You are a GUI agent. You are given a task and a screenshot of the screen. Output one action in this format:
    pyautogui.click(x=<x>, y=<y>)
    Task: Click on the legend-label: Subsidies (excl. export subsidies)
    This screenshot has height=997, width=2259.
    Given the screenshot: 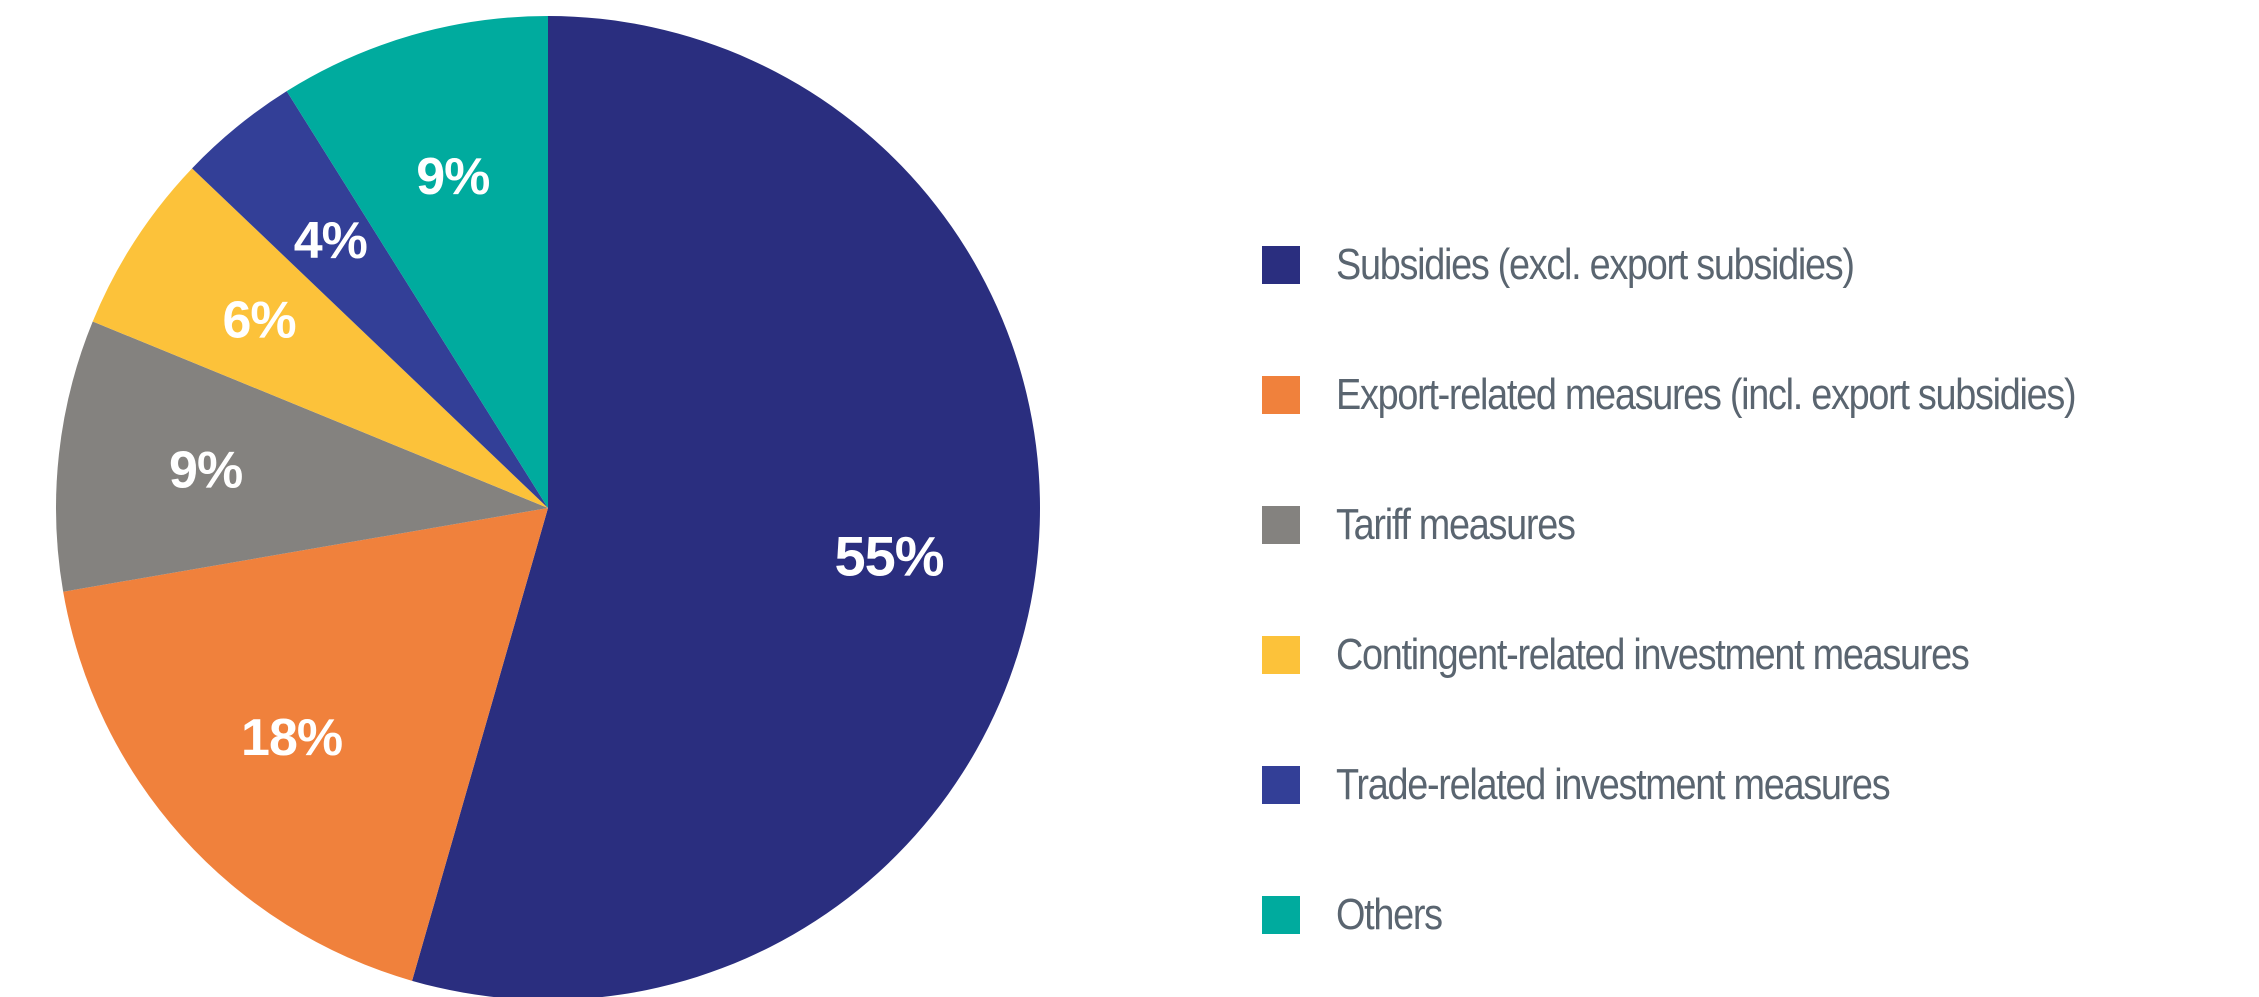 What is the action you would take?
    pyautogui.click(x=1595, y=264)
    